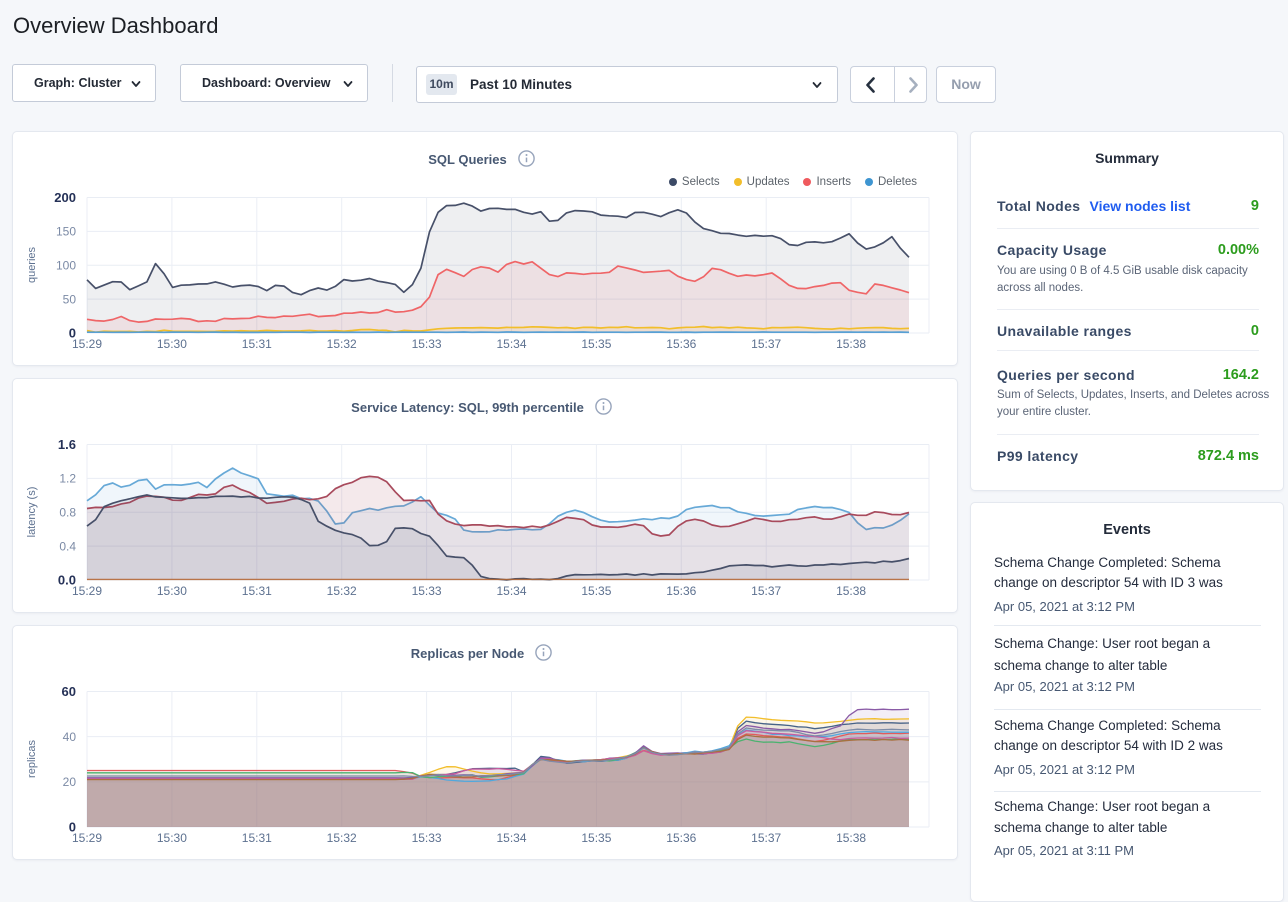 The width and height of the screenshot is (1288, 902). What do you see at coordinates (32, 264) in the screenshot?
I see `svg-text: queries` at bounding box center [32, 264].